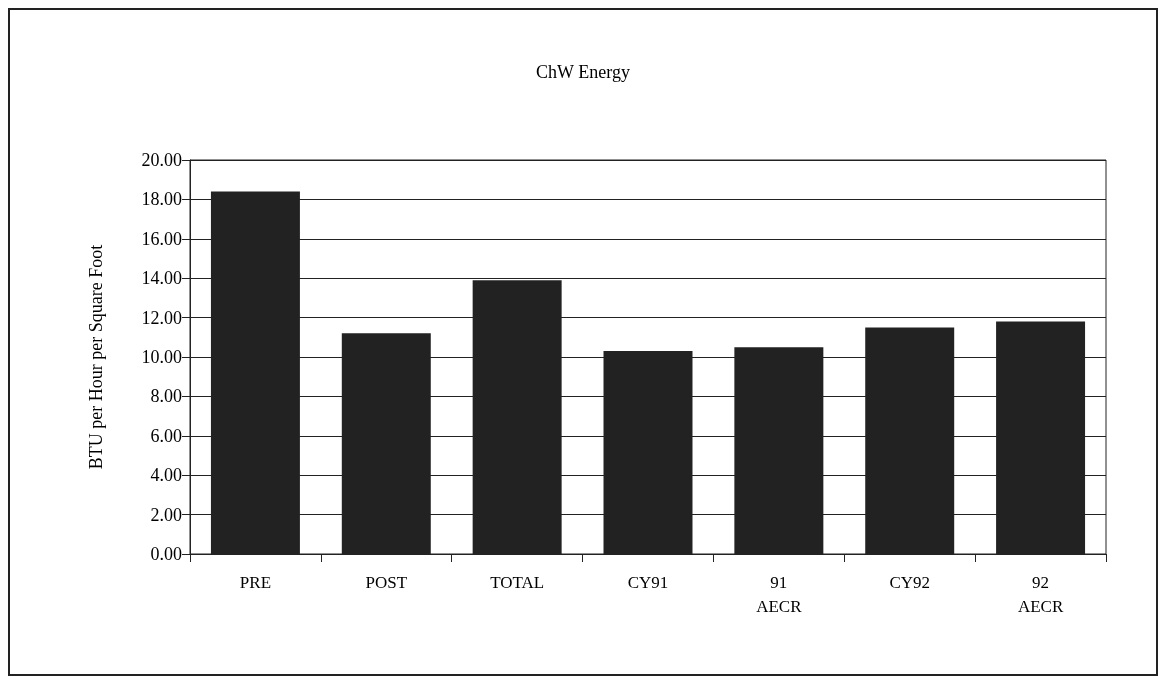 This screenshot has width=1170, height=688. Describe the element at coordinates (161, 317) in the screenshot. I see `y-tick-label: 12.00` at that location.